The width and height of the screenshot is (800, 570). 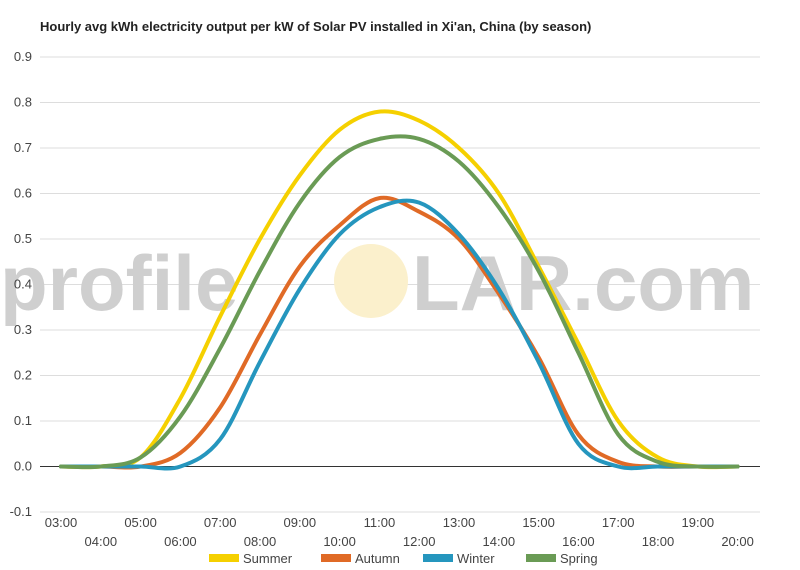 I want to click on x-tick-label: 12:00, so click(x=419, y=541).